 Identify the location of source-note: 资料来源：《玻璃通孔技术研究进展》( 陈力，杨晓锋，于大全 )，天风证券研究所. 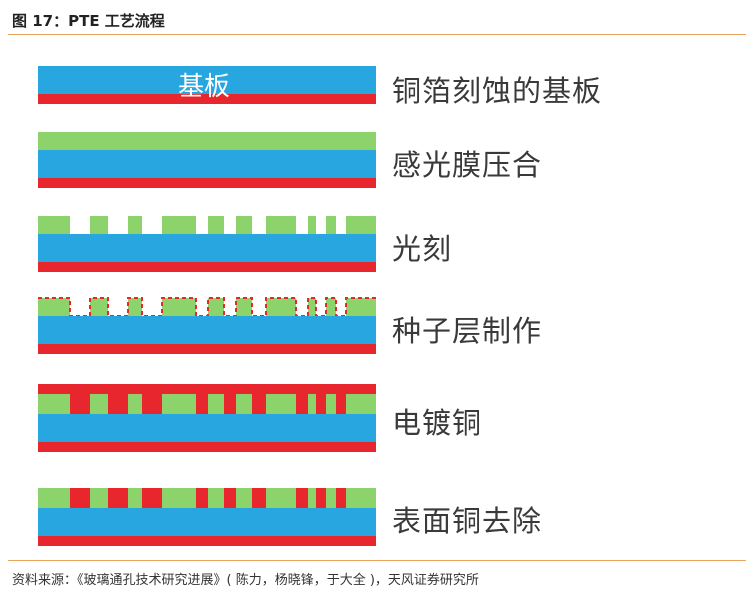
(245, 580).